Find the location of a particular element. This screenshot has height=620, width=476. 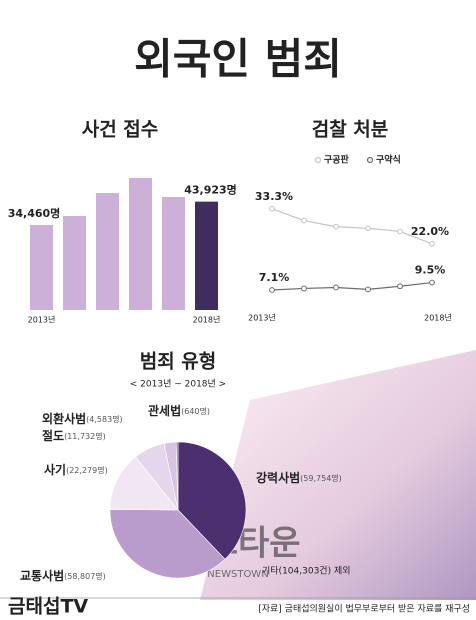

data-label: 33.3% is located at coordinates (274, 196).